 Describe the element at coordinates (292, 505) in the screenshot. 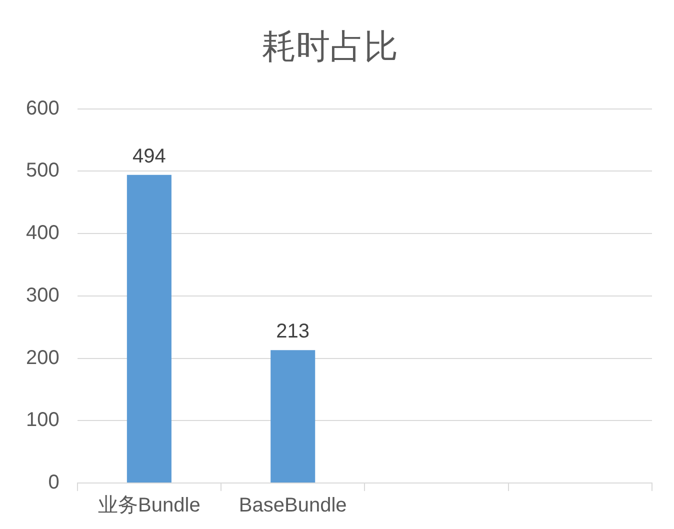

I see `x-tick-label: BaseBundle` at that location.